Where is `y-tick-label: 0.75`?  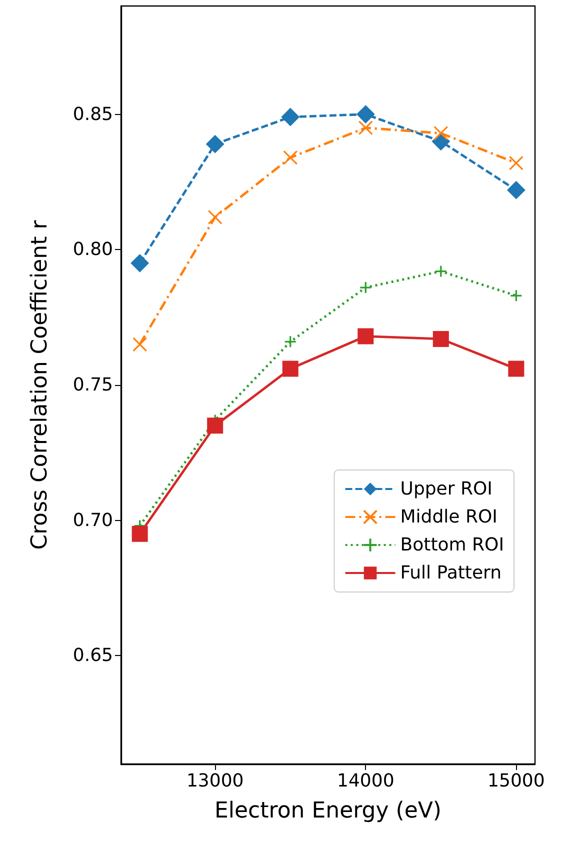
y-tick-label: 0.75 is located at coordinates (92, 385).